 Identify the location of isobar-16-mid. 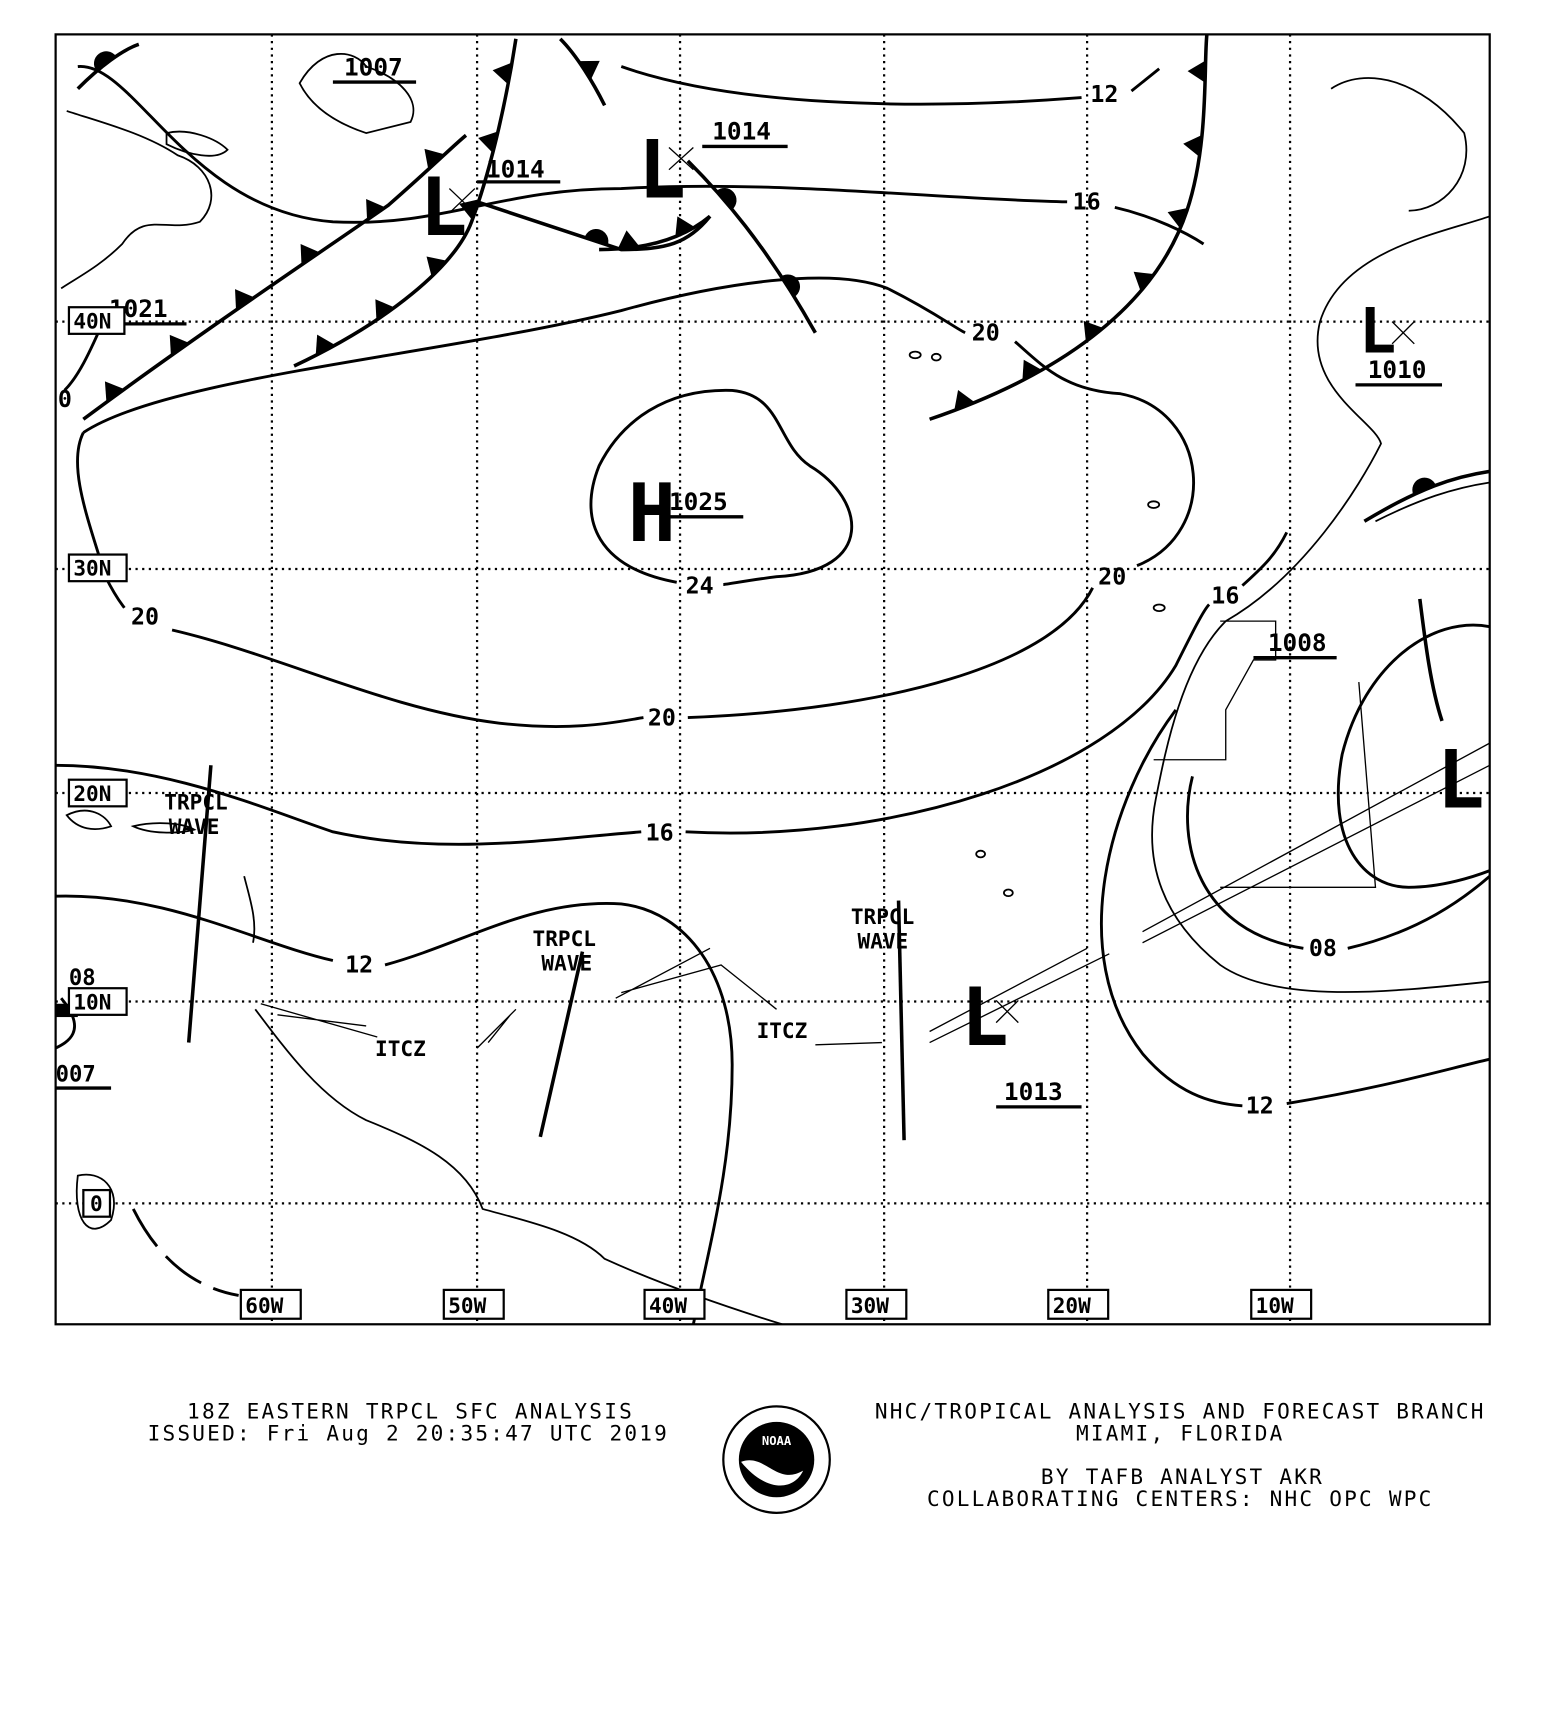
(672, 688).